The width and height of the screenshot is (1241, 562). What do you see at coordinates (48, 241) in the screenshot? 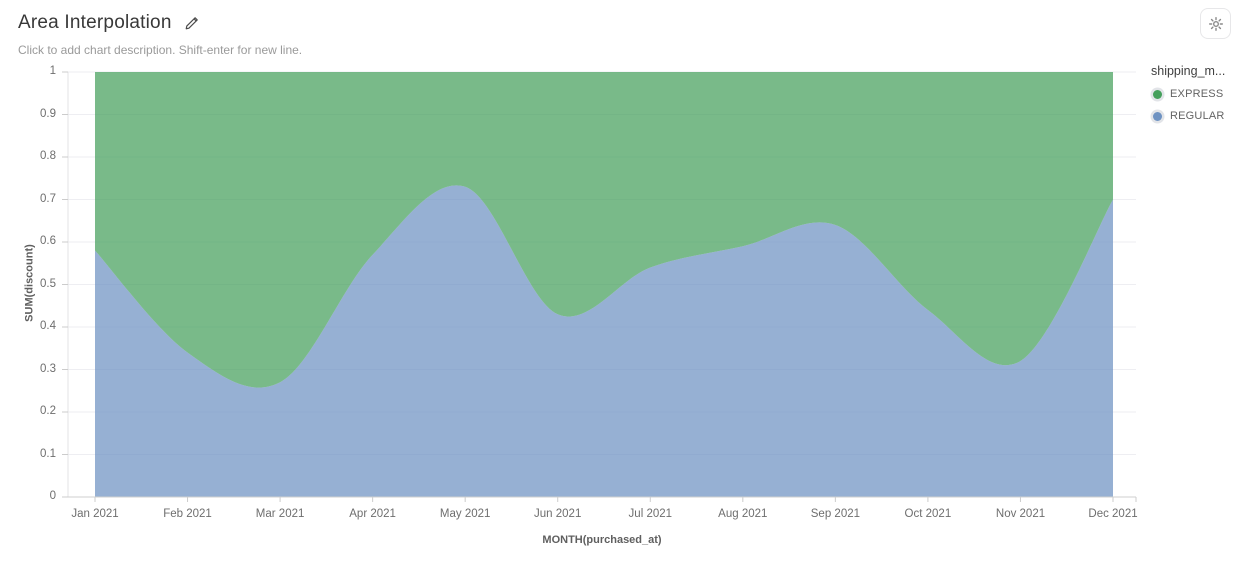
I see `y-tick-label: 0.6` at bounding box center [48, 241].